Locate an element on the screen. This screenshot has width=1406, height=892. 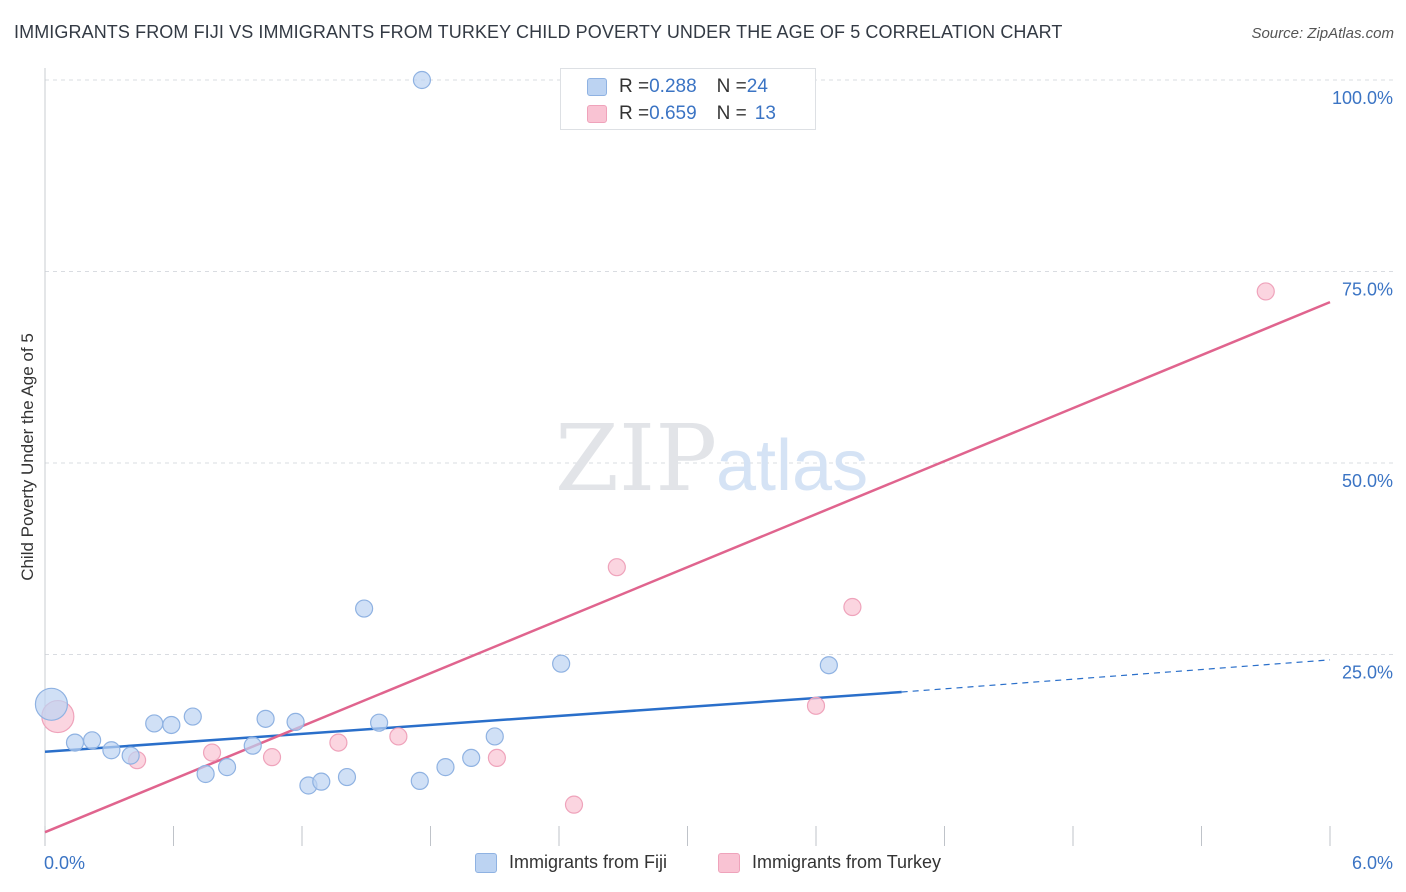
turkey-swatch is located at coordinates (597, 114).